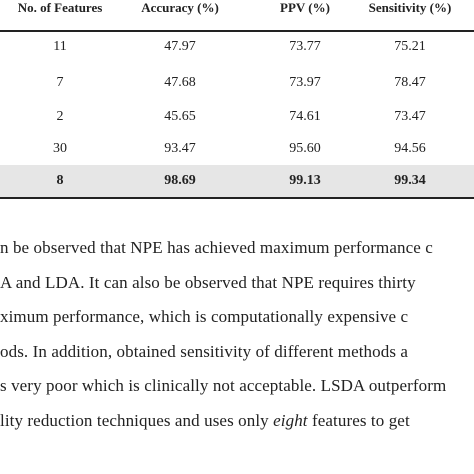 This screenshot has height=474, width=474. Describe the element at coordinates (60, 82) in the screenshot. I see `table-cell: 7` at that location.